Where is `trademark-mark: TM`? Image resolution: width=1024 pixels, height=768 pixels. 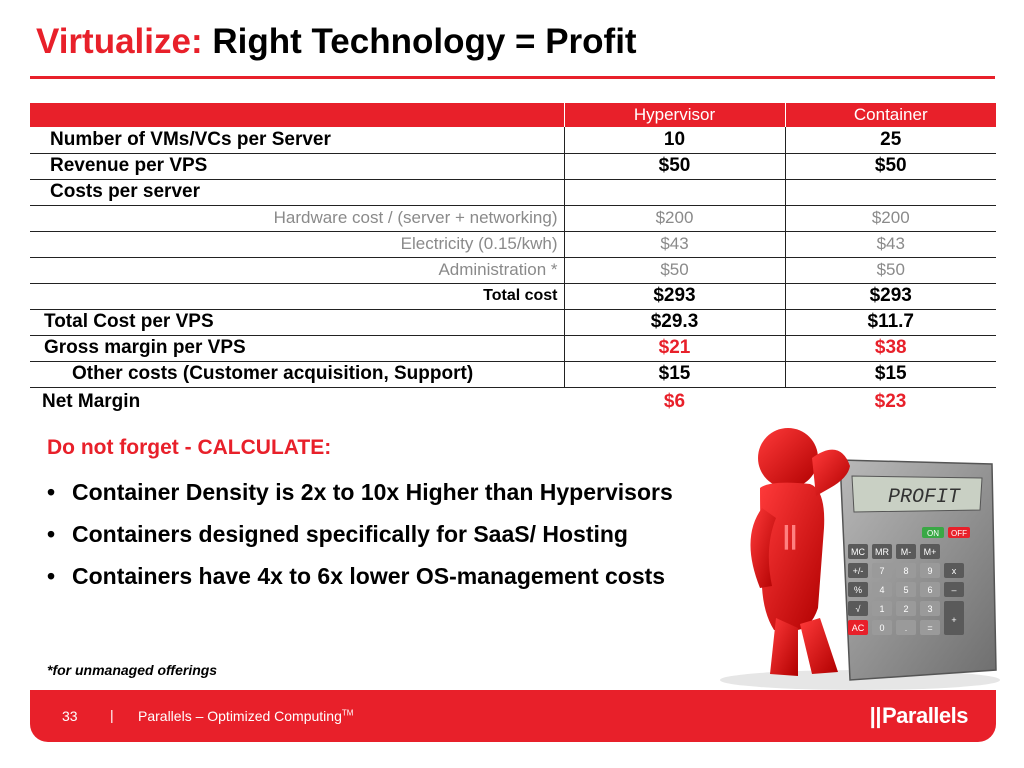 trademark-mark: TM is located at coordinates (347, 713).